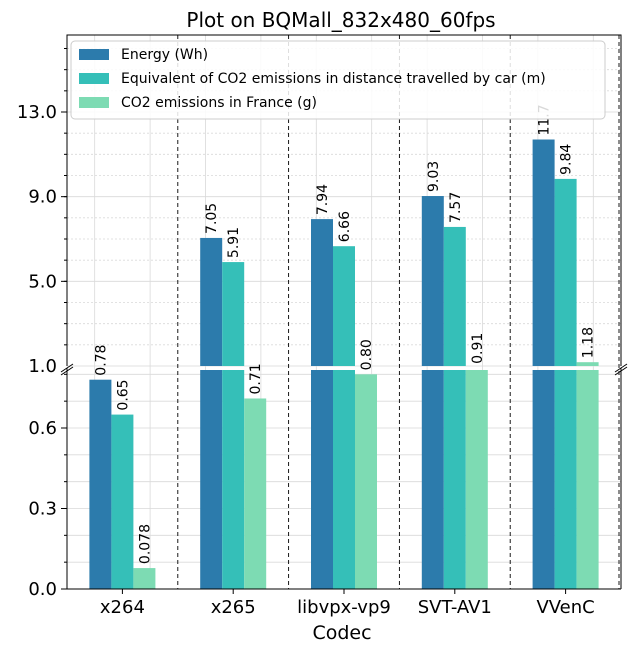 The width and height of the screenshot is (637, 657). I want to click on y-tick-label: 5.0, so click(42, 281).